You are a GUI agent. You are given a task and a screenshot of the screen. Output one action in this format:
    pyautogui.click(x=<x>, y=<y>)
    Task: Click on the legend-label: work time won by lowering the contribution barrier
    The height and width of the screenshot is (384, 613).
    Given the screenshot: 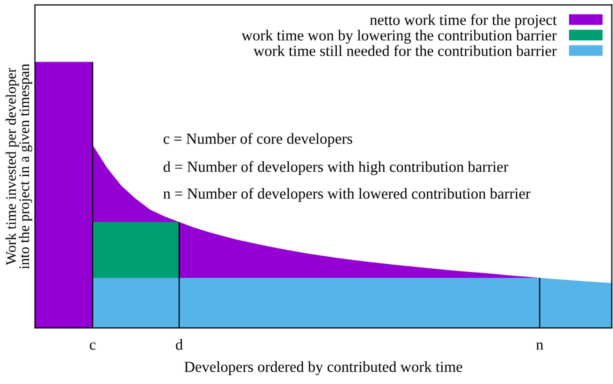 What is the action you would take?
    pyautogui.click(x=399, y=37)
    